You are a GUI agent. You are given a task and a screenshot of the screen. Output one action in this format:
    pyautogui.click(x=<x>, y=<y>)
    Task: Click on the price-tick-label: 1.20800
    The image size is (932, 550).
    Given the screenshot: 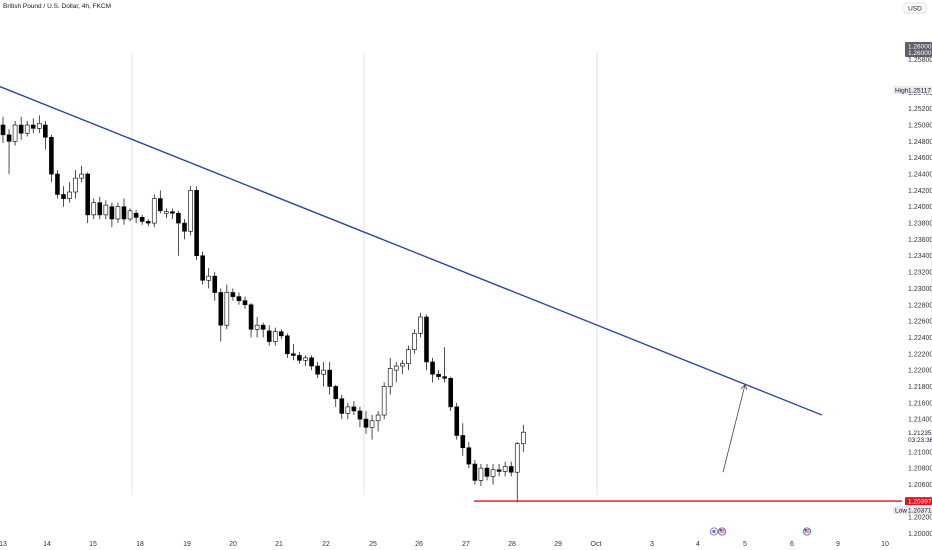 What is the action you would take?
    pyautogui.click(x=920, y=469)
    